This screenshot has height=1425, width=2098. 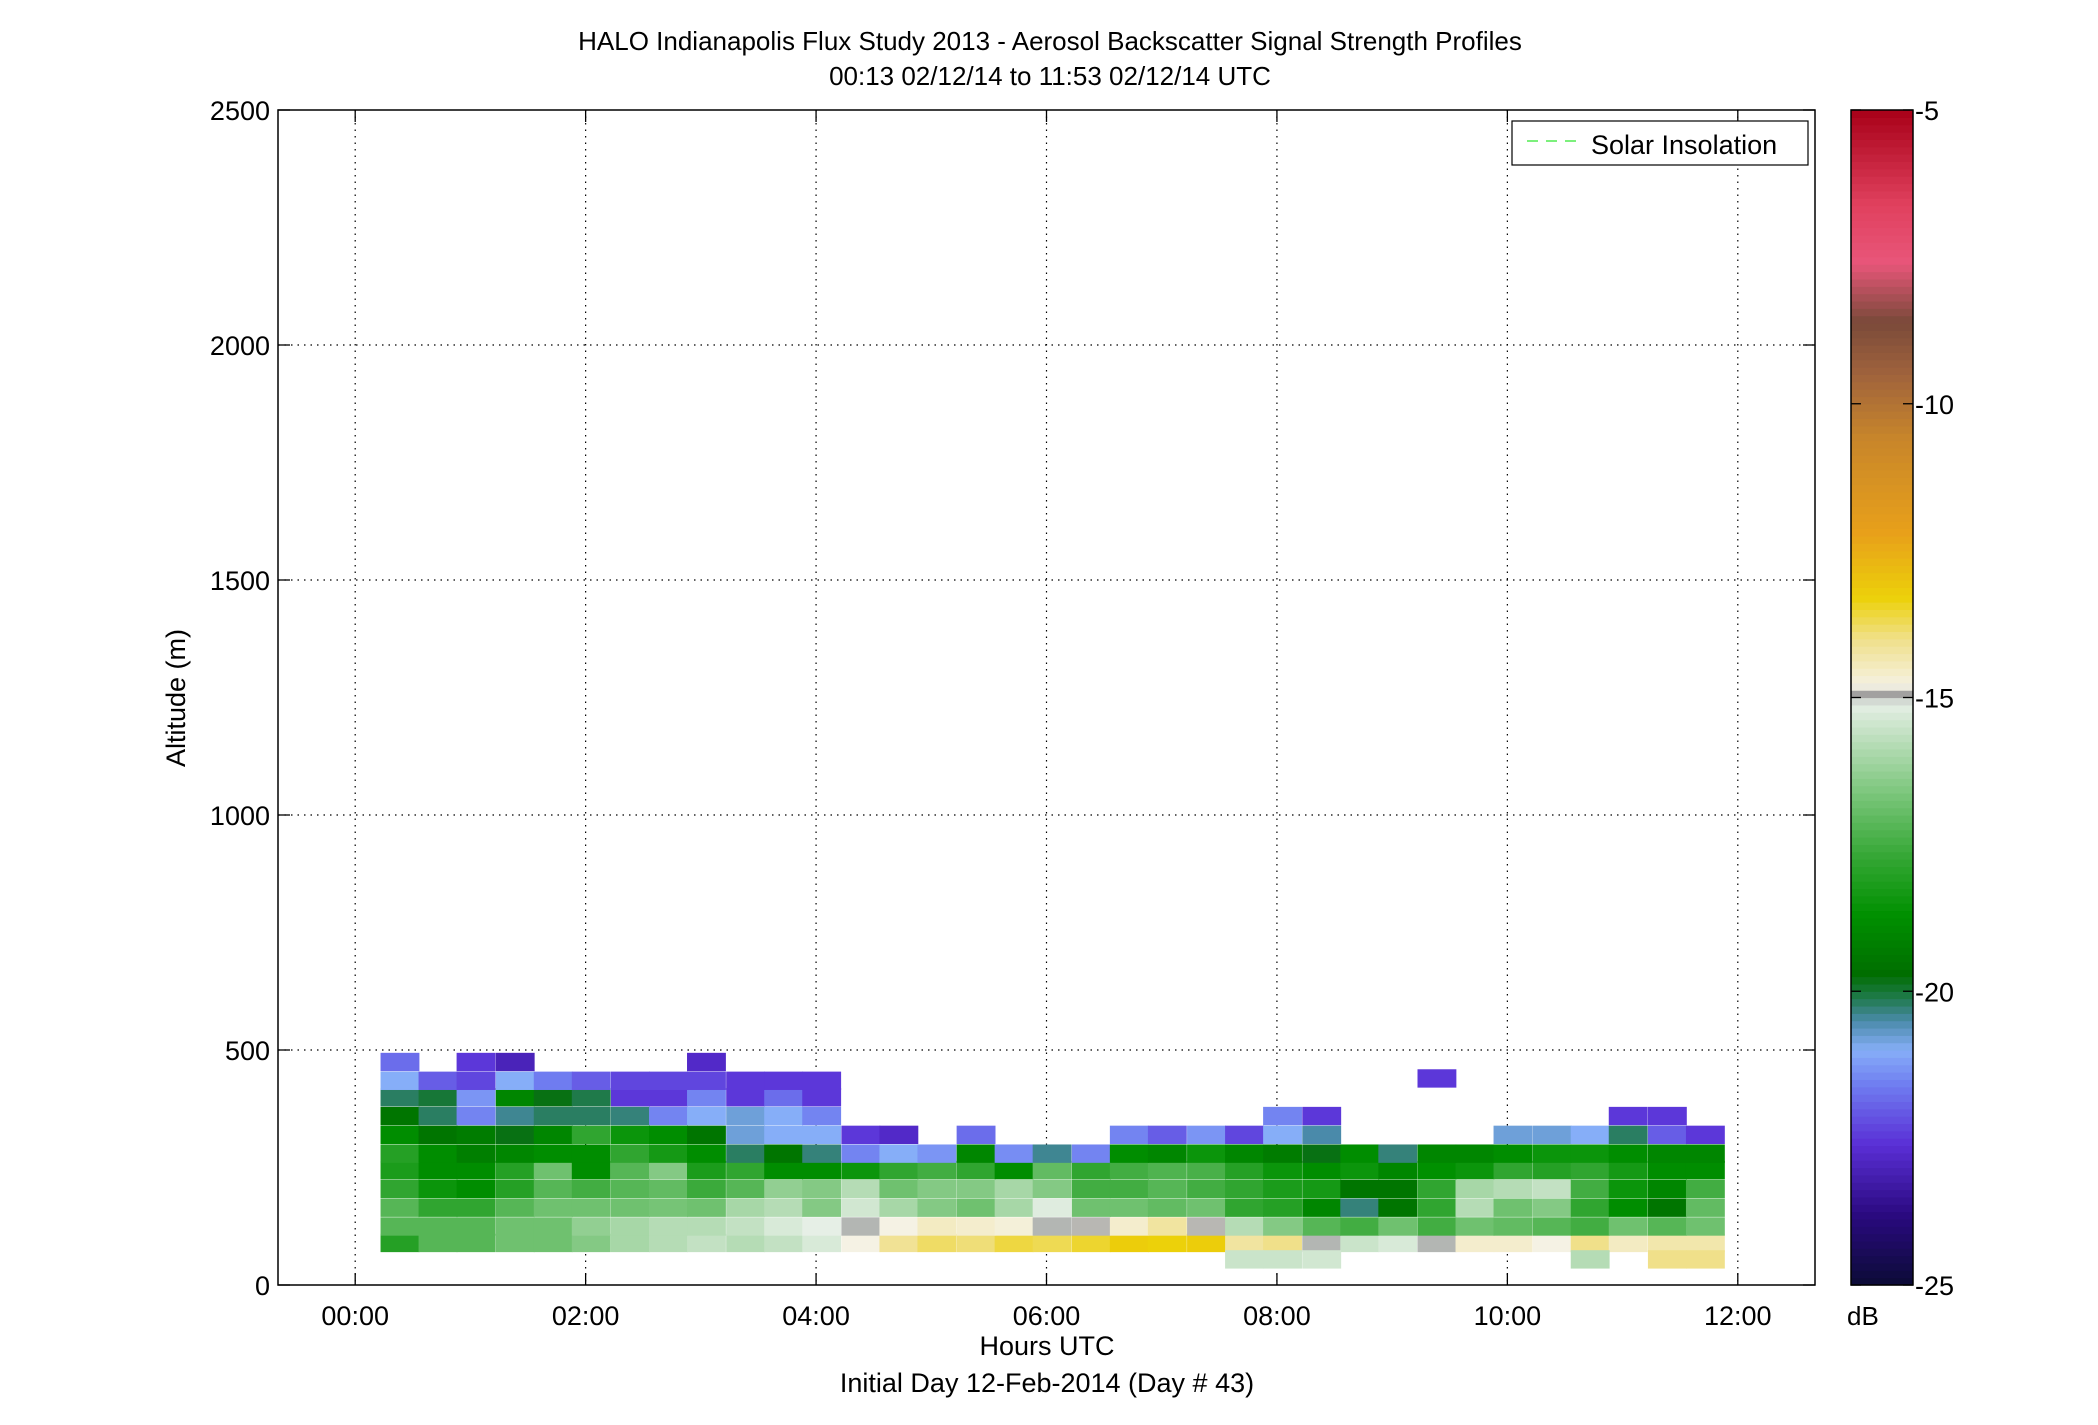 What do you see at coordinates (1863, 1316) in the screenshot?
I see `colorbar-label: dB` at bounding box center [1863, 1316].